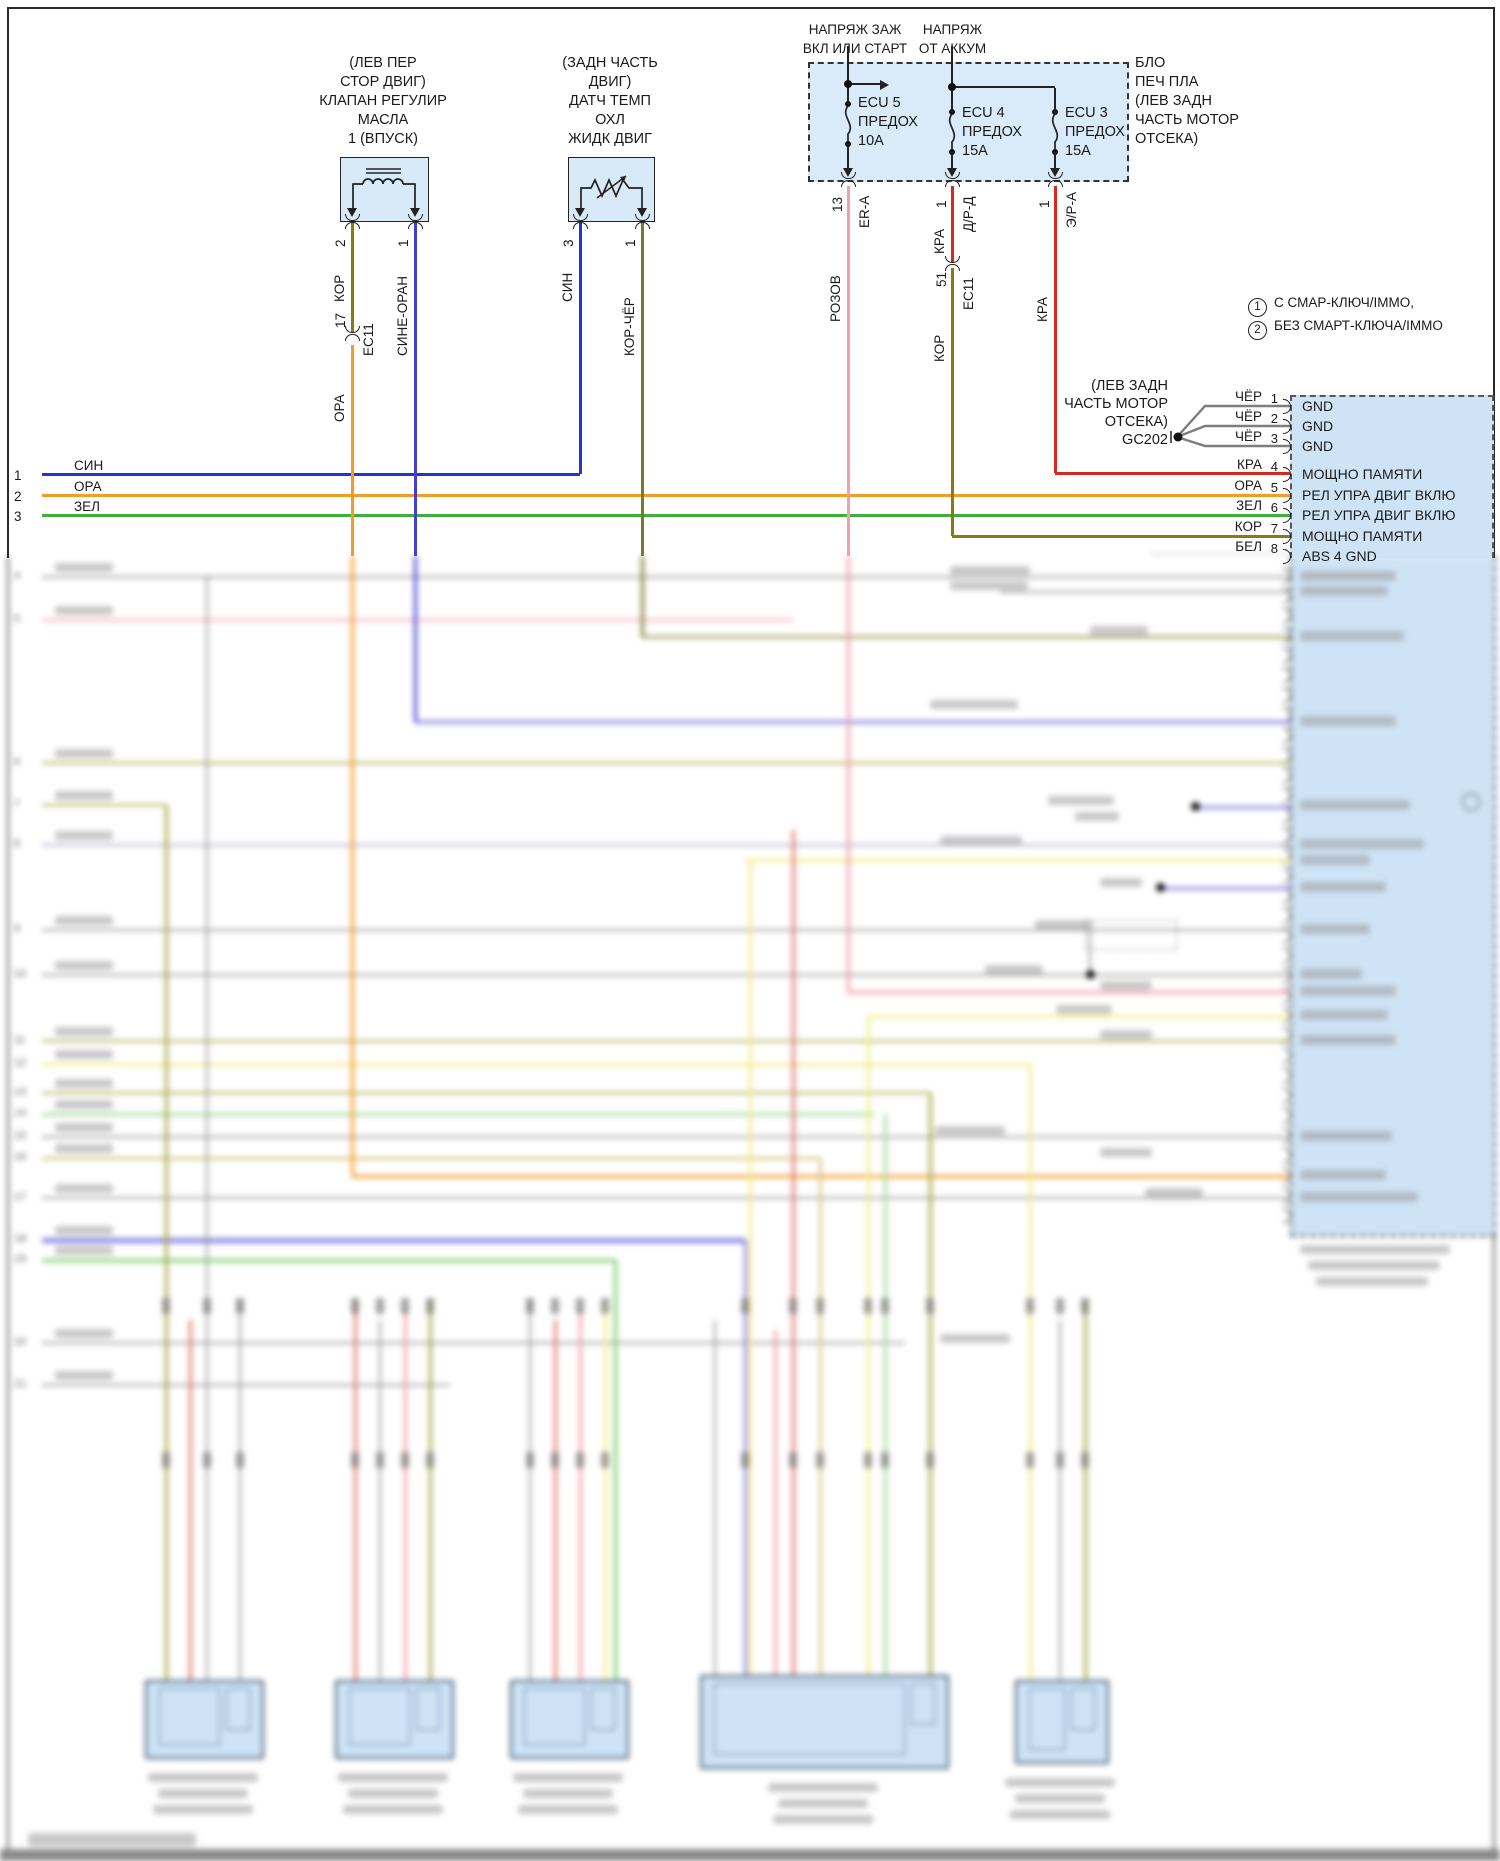 This screenshot has width=1500, height=1861. Describe the element at coordinates (1345, 329) in the screenshot. I see `legend-item-2: 2 БЕЗ СМАРТ-КЛЮЧА/IMMO` at that location.